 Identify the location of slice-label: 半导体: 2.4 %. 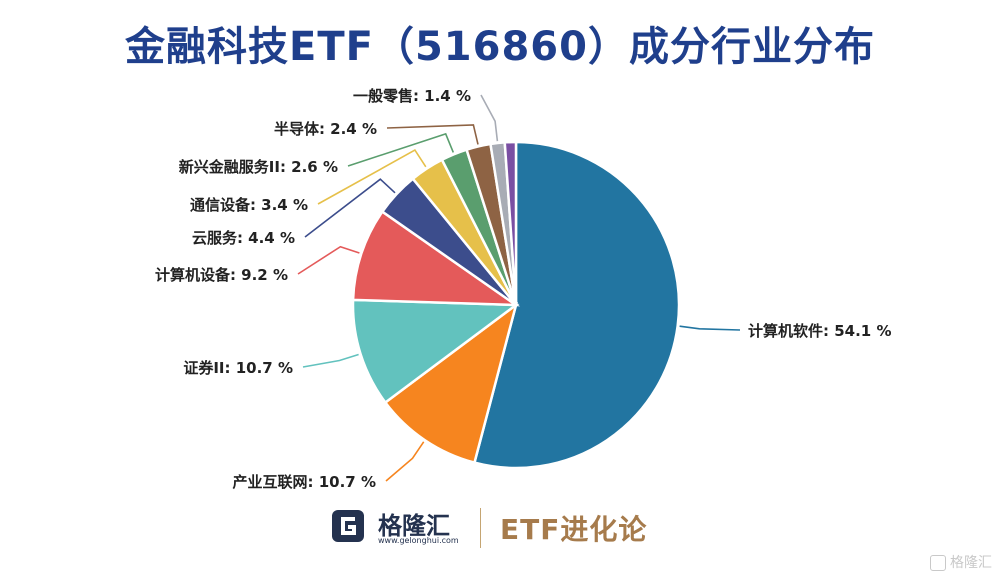
(325, 129).